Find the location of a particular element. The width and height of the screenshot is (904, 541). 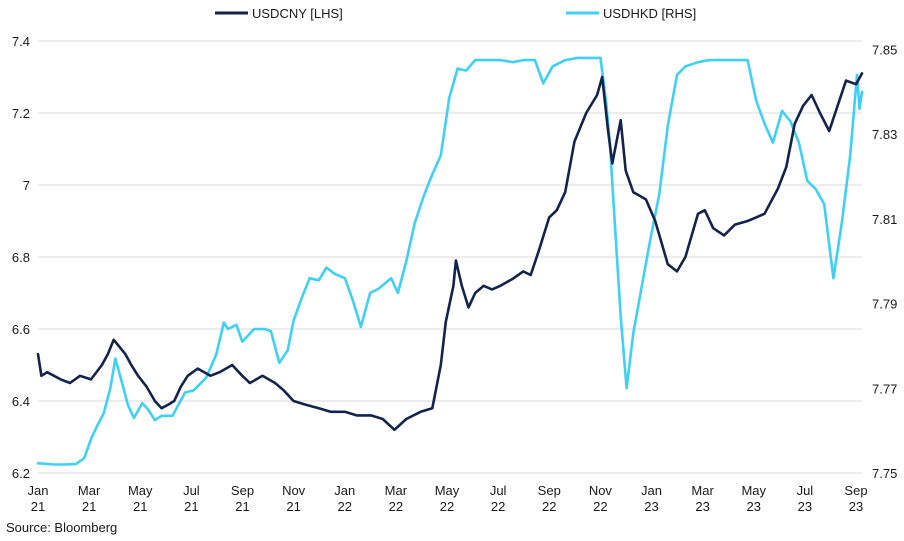

left-tick-label: 7 is located at coordinates (26, 185).